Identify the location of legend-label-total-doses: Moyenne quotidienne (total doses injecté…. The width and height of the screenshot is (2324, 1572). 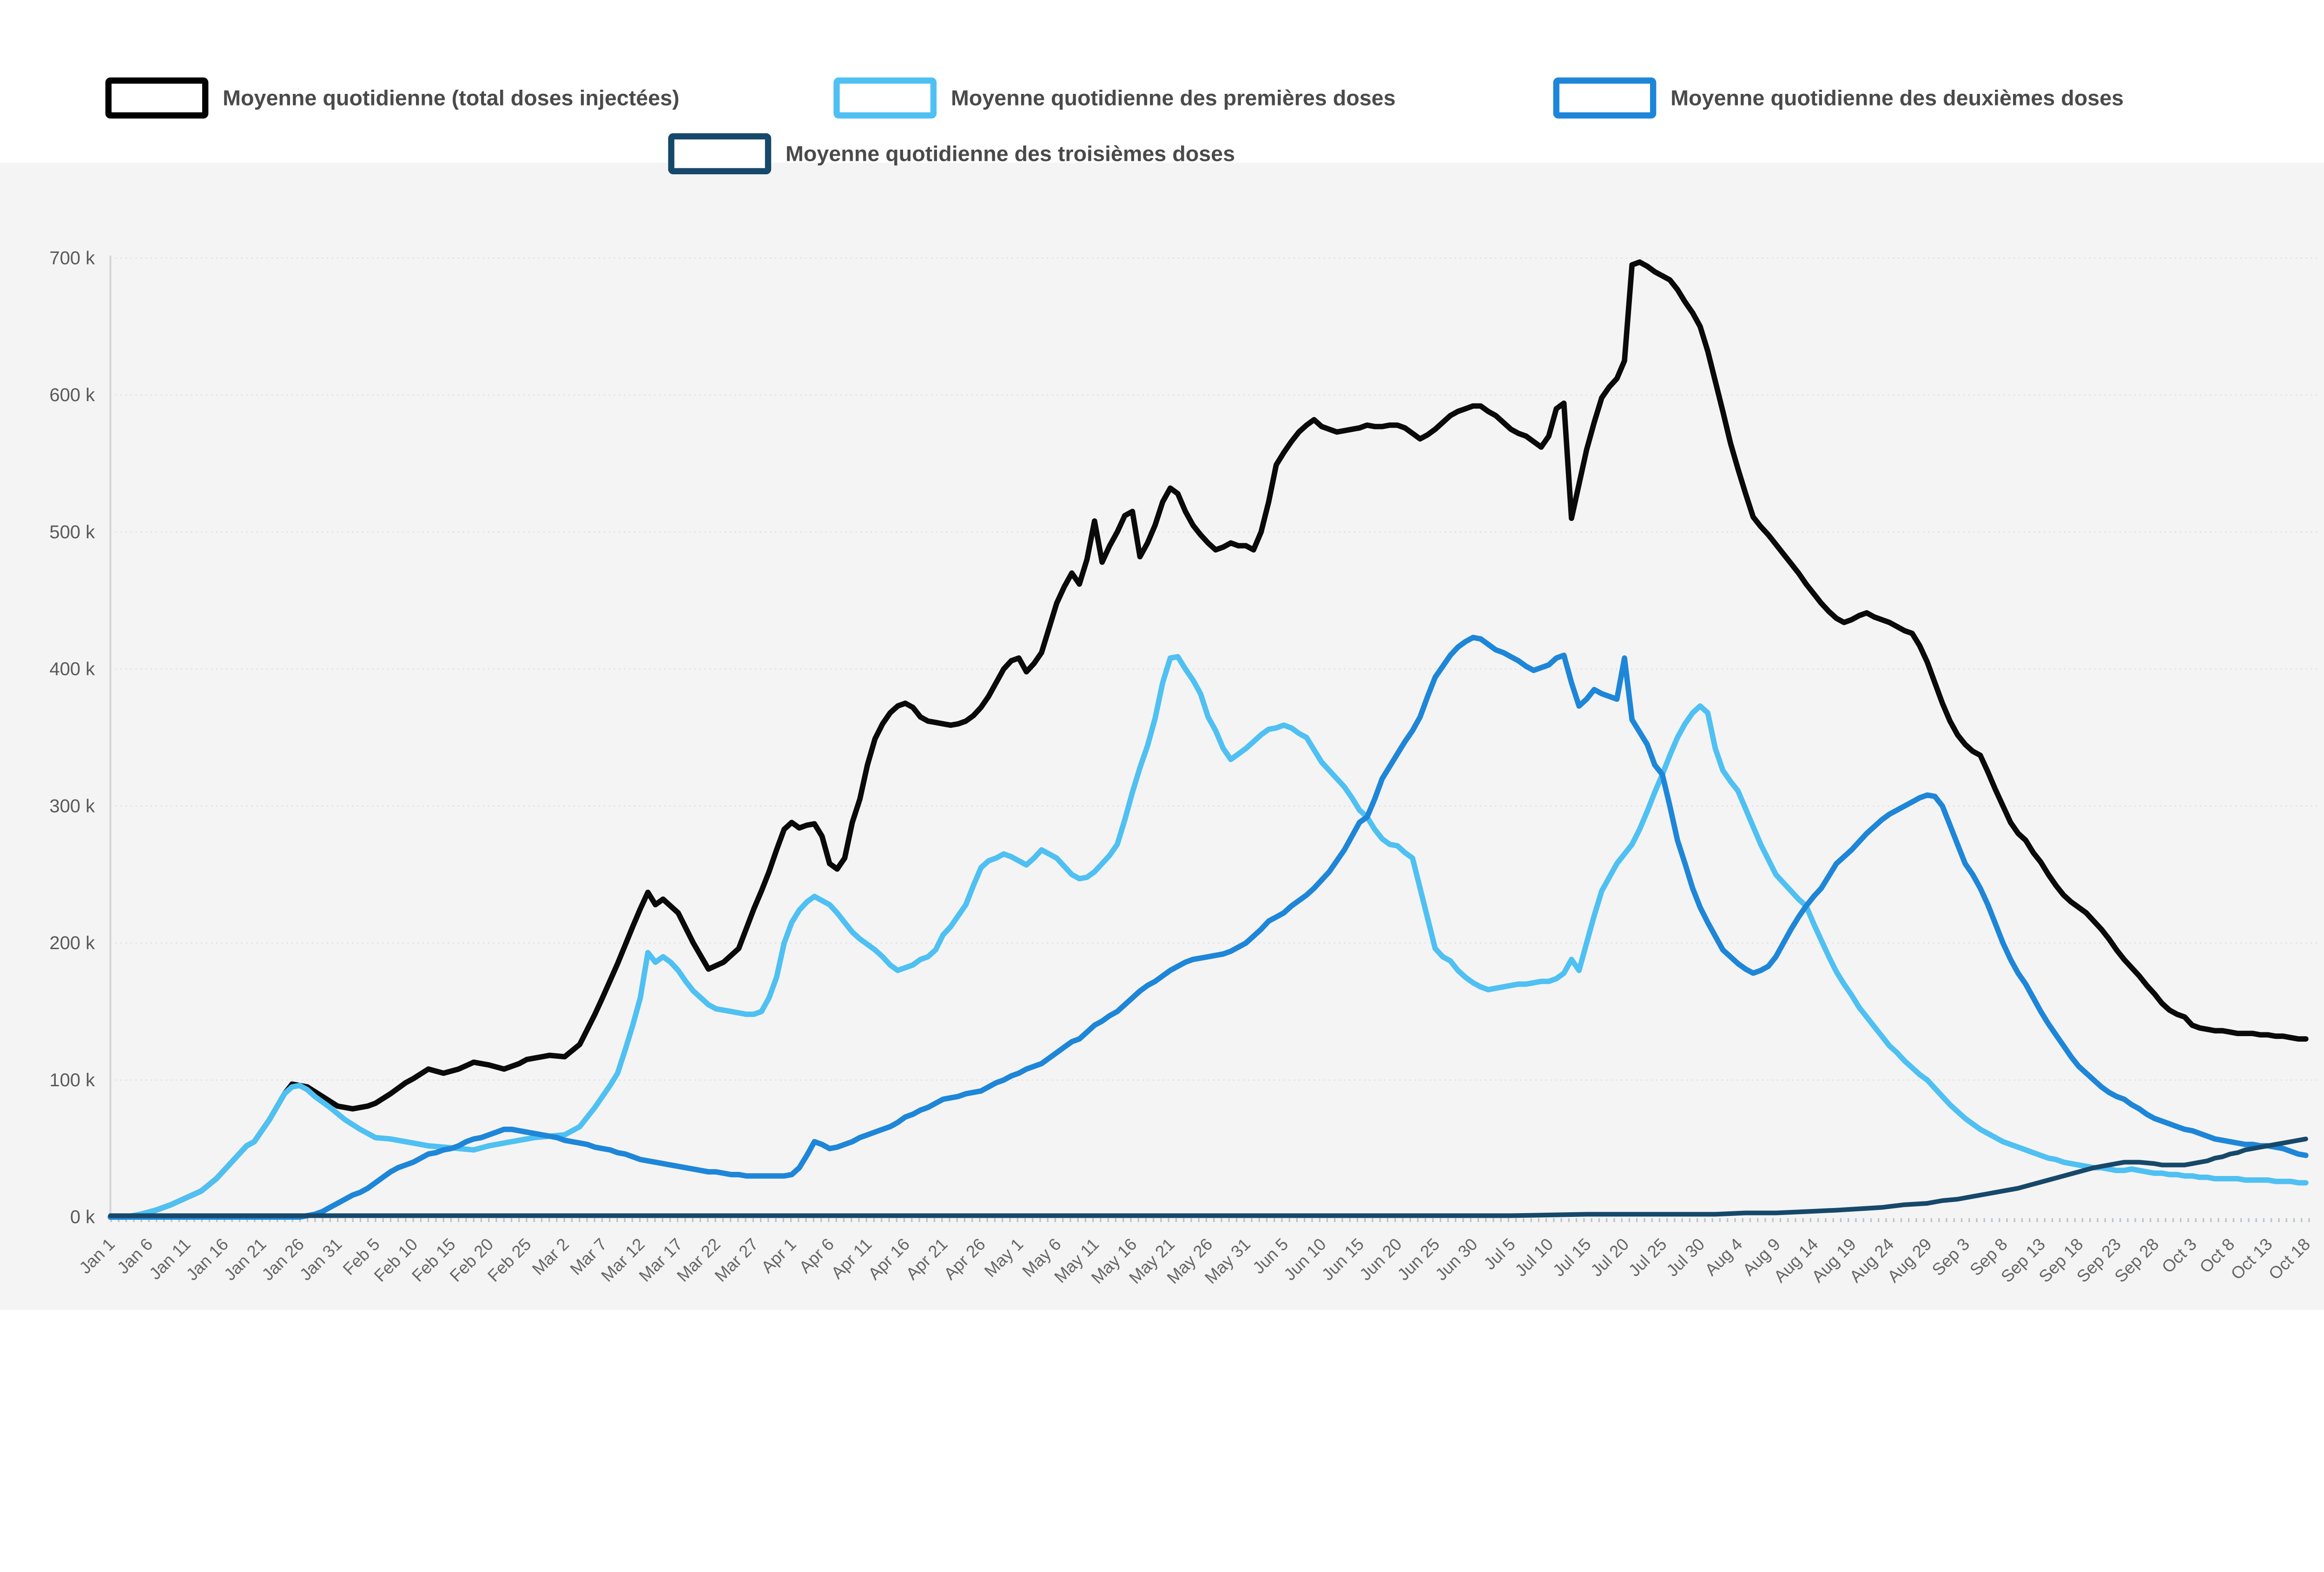
(451, 98).